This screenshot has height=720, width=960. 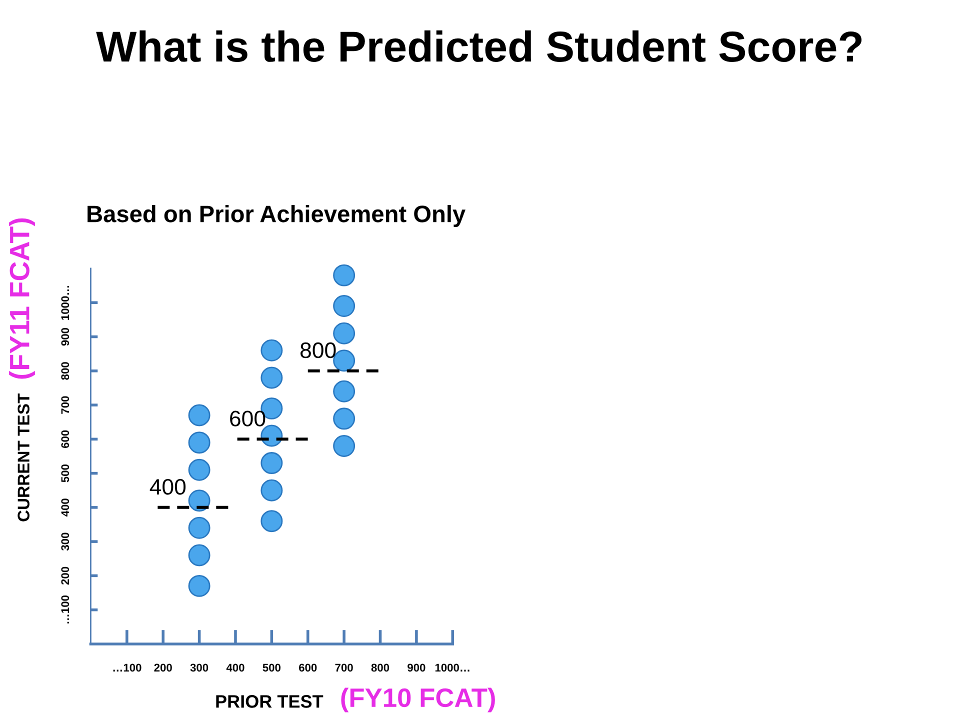 What do you see at coordinates (168, 486) in the screenshot?
I see `annotation: 400` at bounding box center [168, 486].